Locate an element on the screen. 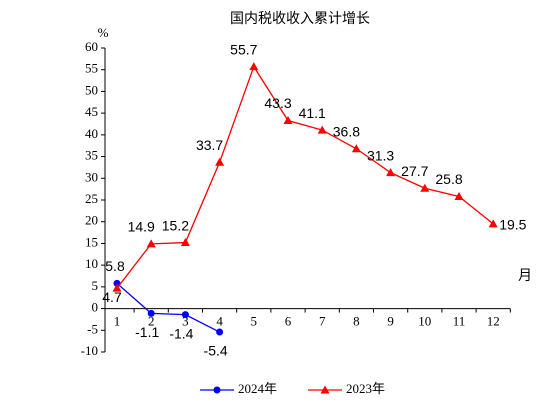 Image resolution: width=554 pixels, height=417 pixels. y-tick-label: 15 is located at coordinates (91, 241).